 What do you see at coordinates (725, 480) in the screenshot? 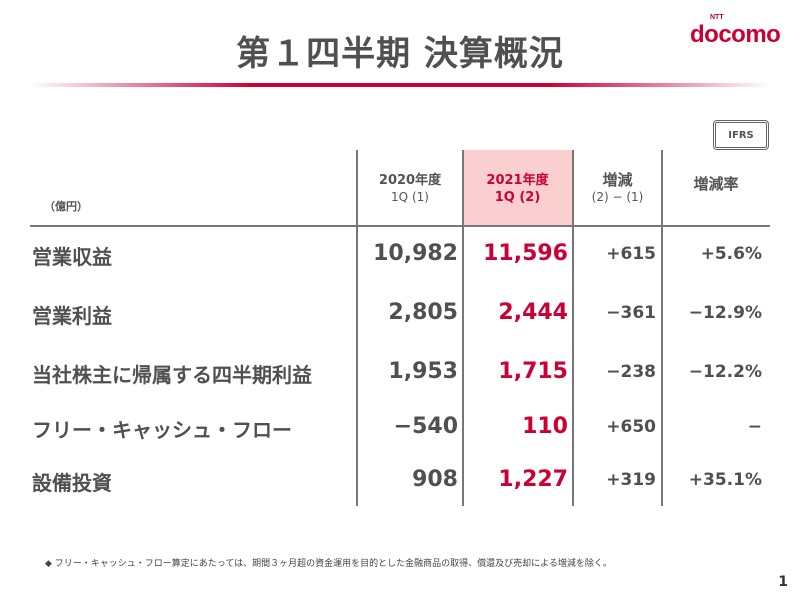
I see `value-rate: +35.1%` at bounding box center [725, 480].